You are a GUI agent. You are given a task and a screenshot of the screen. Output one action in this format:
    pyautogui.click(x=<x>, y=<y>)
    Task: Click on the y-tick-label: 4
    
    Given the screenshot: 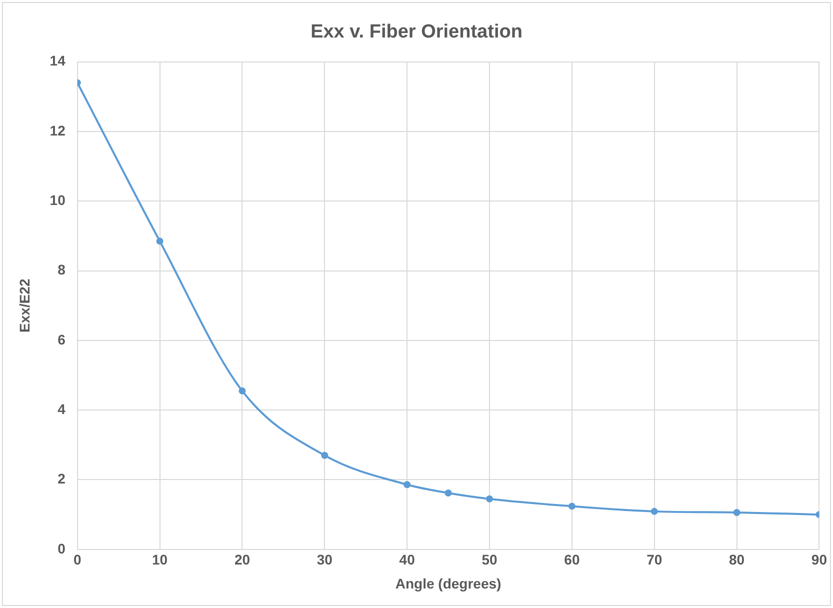 What is the action you would take?
    pyautogui.click(x=62, y=408)
    